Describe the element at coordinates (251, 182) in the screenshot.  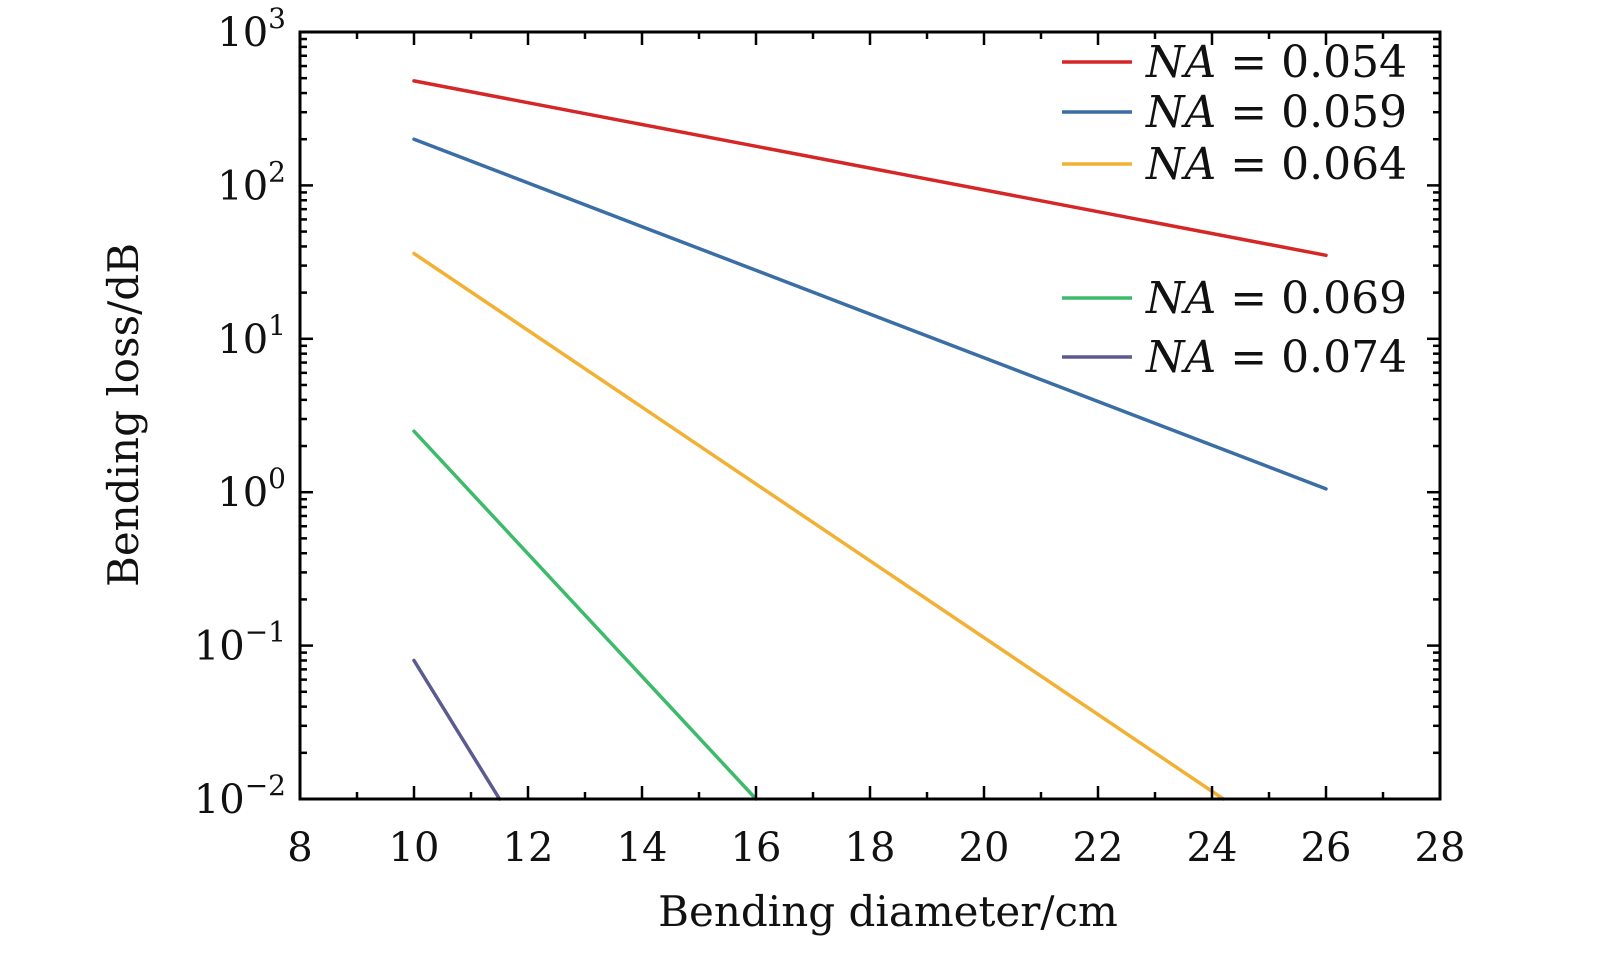
I see `y-tick-label: 10²` at that location.